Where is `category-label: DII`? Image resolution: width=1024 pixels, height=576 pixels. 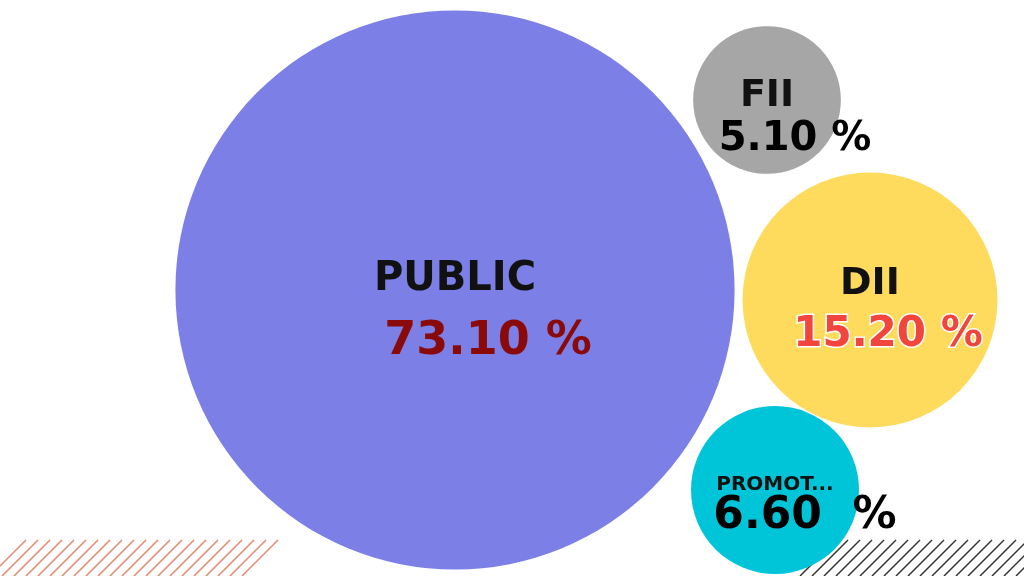
category-label: DII is located at coordinates (870, 281).